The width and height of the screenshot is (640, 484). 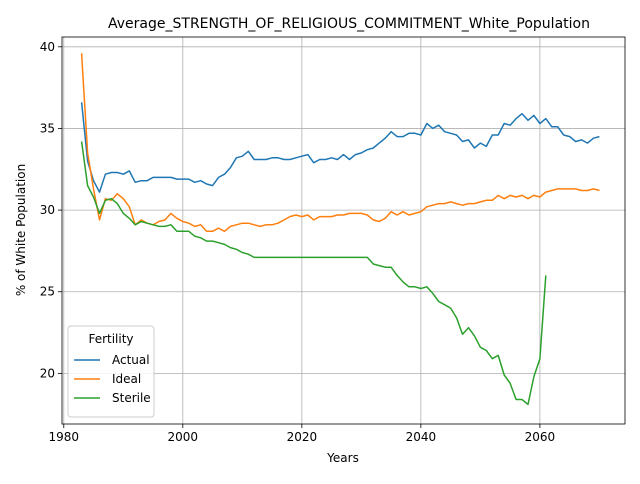 I want to click on x-axis-label: Years, so click(x=342, y=458).